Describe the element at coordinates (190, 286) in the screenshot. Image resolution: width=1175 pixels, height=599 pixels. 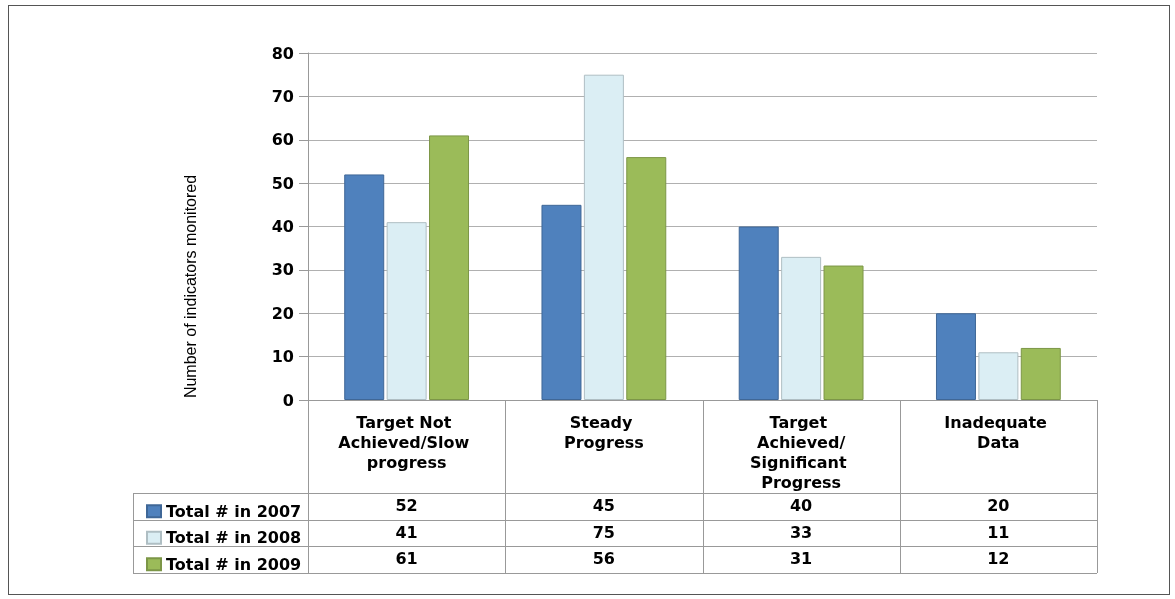
I see `y-axis-title: Number of indicators monitored` at that location.